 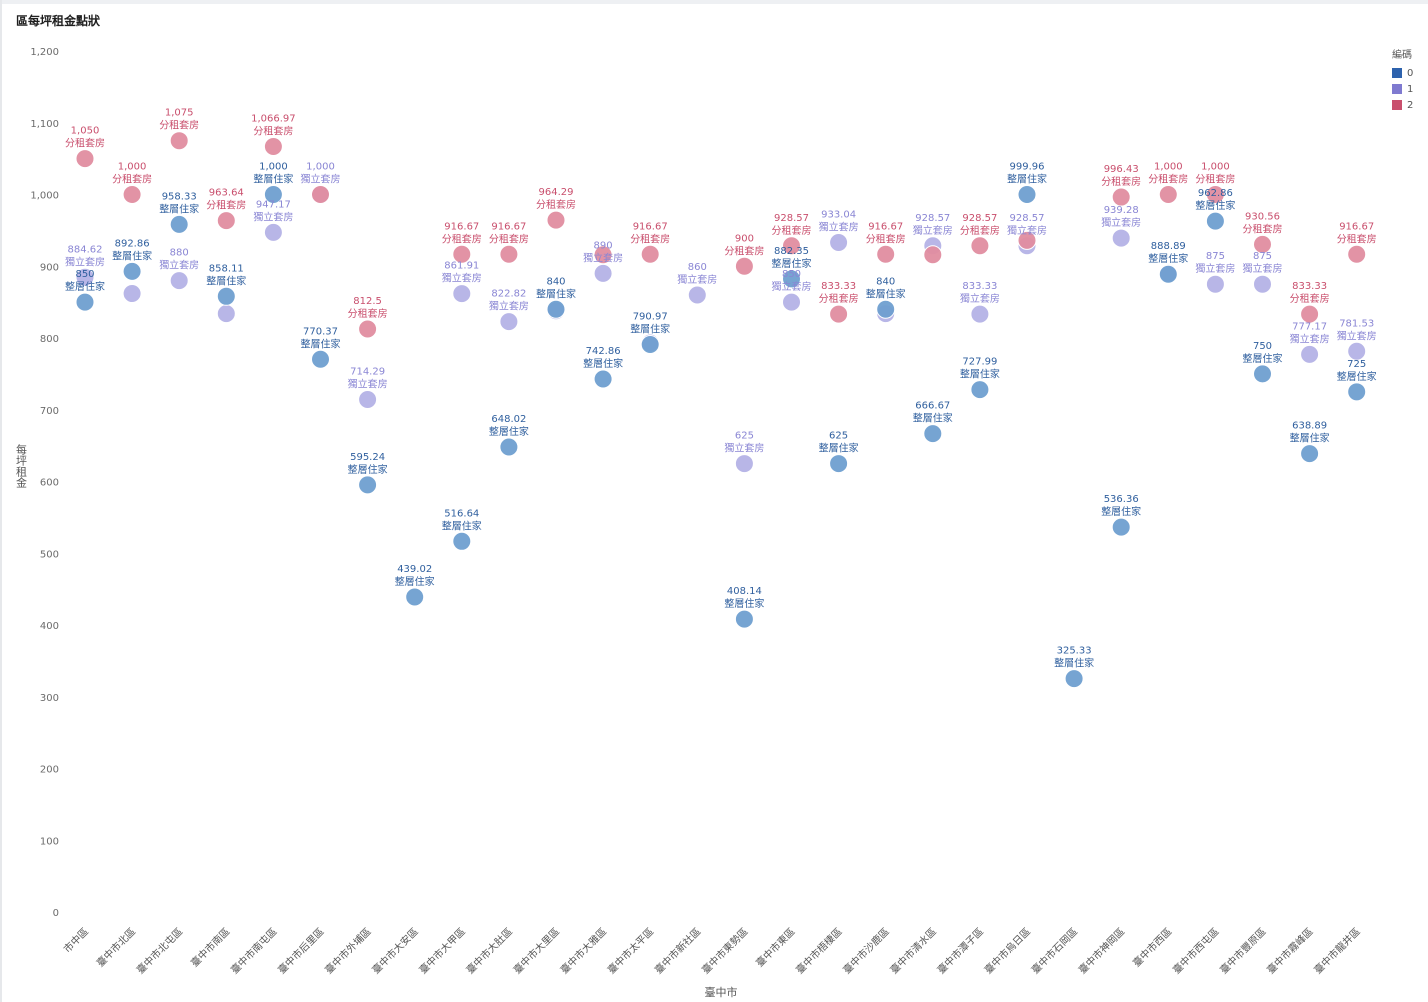 What do you see at coordinates (56, 913) in the screenshot?
I see `y-tick-label: 0` at bounding box center [56, 913].